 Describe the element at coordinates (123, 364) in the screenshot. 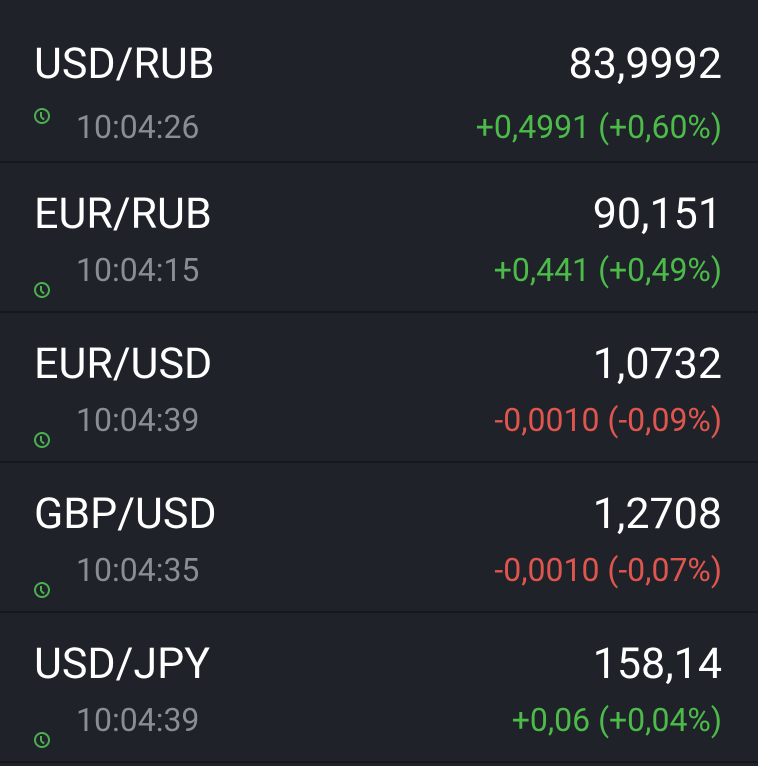

I see `pair-name: EUR/USD` at that location.